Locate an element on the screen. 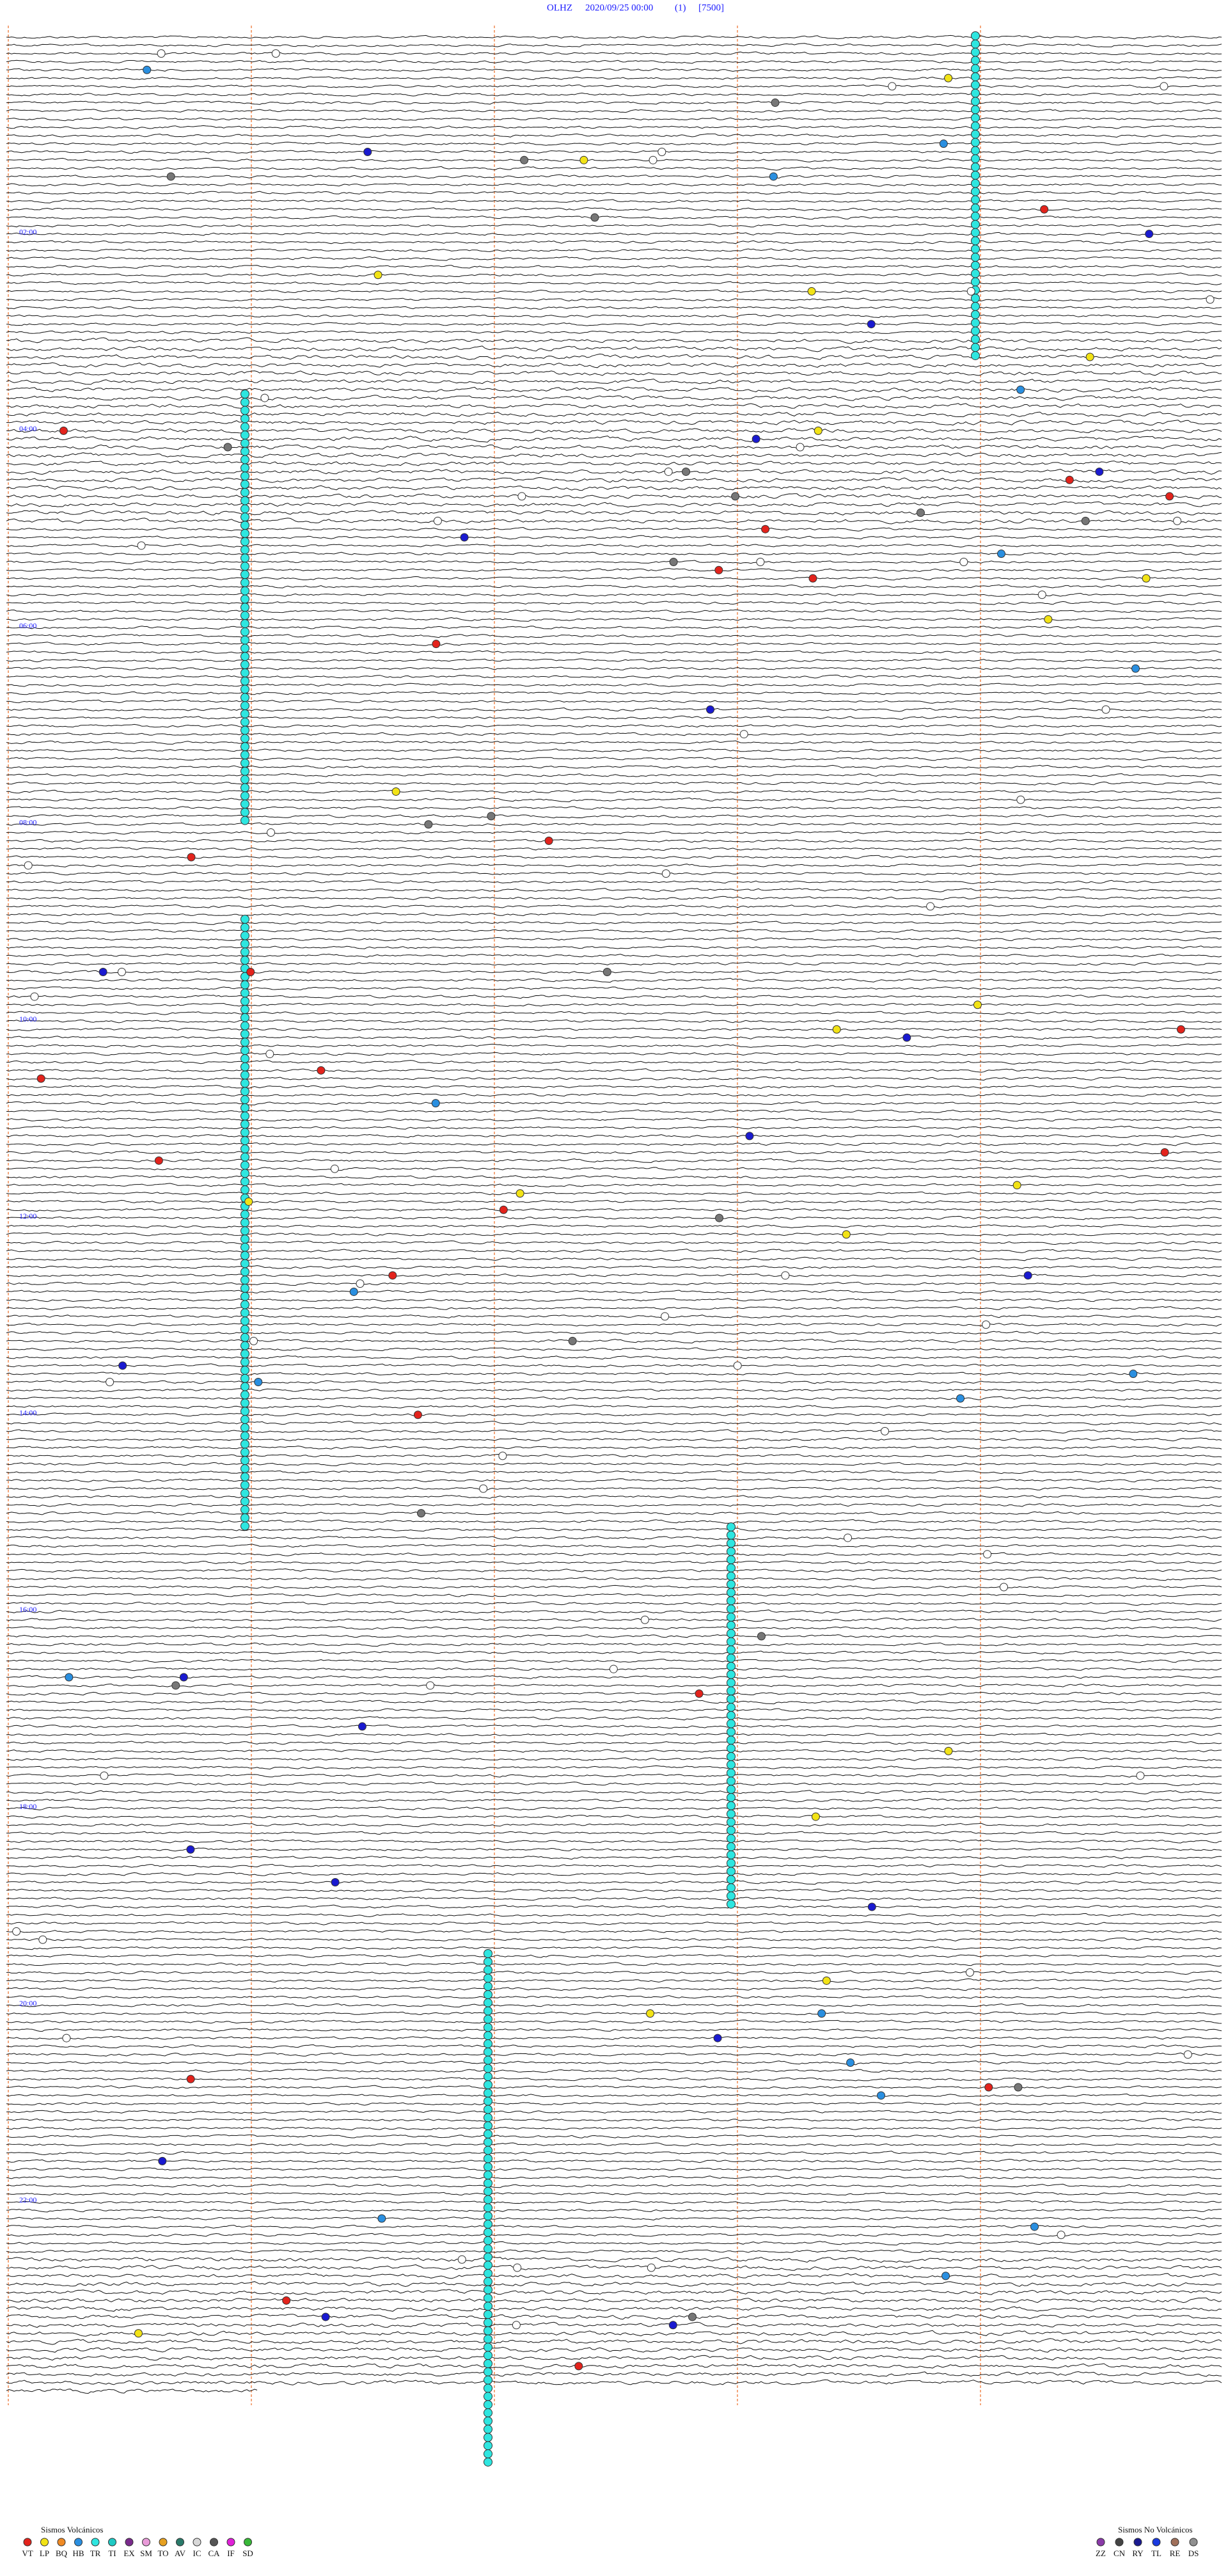 The height and width of the screenshot is (2576, 1228). legend-code: TR is located at coordinates (95, 2553).